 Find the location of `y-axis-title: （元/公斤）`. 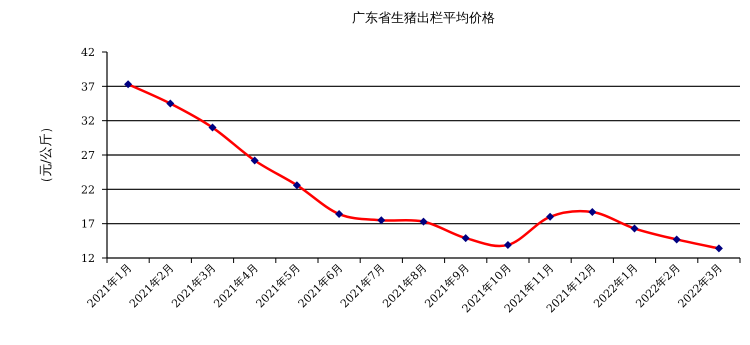

y-axis-title: （元/公斤） is located at coordinates (46, 155).